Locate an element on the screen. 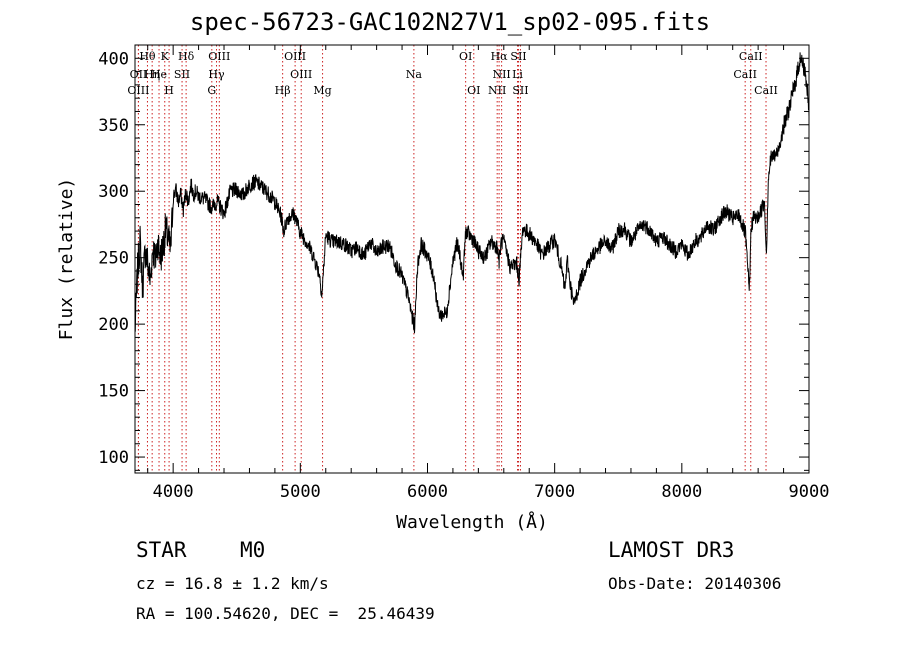 The height and width of the screenshot is (649, 900). x-axis-label: Wavelength (Å) is located at coordinates (472, 522).